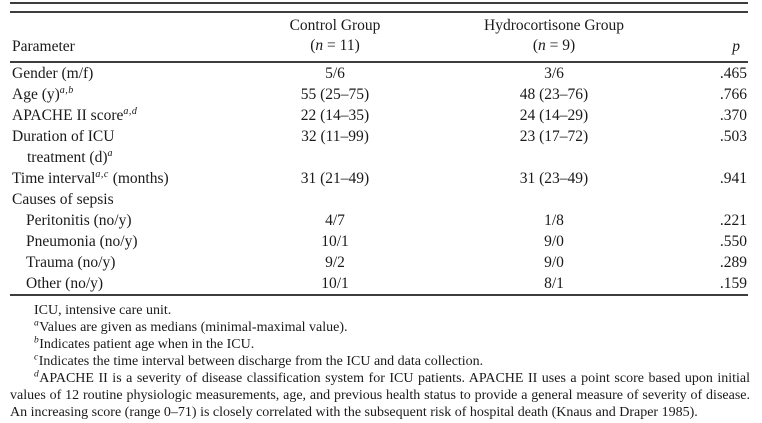 This screenshot has height=423, width=762. Describe the element at coordinates (708, 38) in the screenshot. I see `column-header-p-value: p` at that location.